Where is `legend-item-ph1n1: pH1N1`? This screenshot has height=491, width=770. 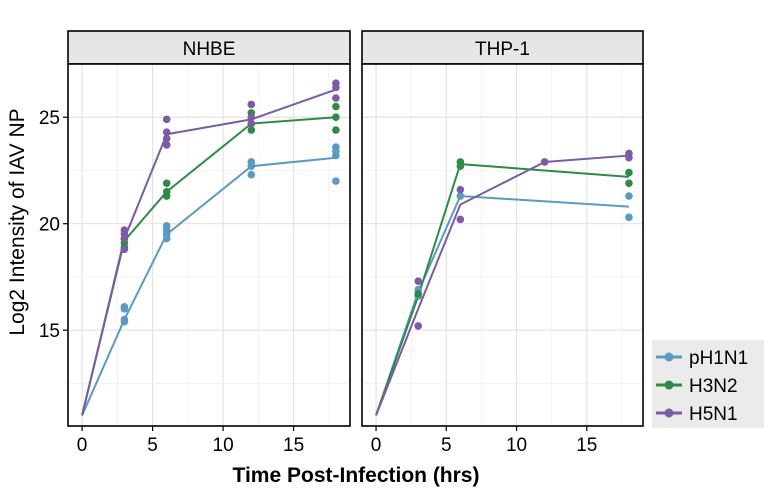 legend-item-ph1n1: pH1N1 is located at coordinates (702, 358).